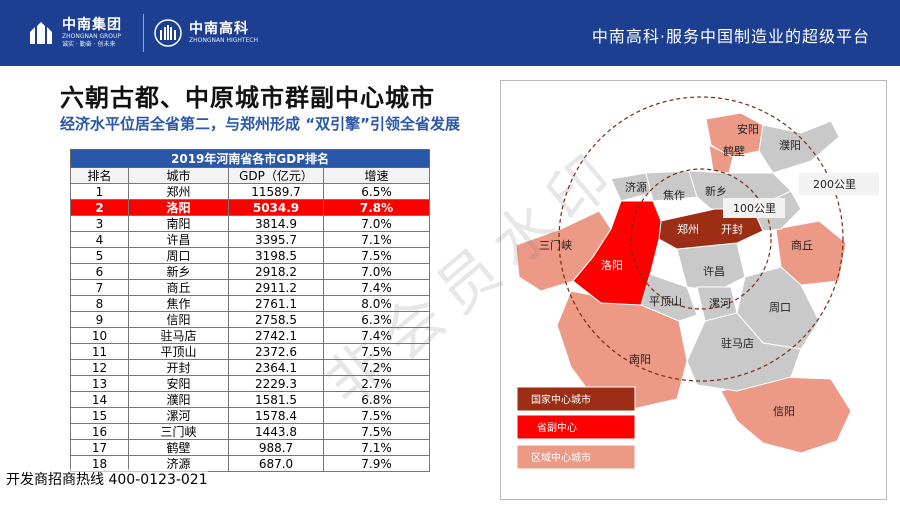 The image size is (900, 506). Describe the element at coordinates (99, 207) in the screenshot. I see `table-cell: 2` at that location.